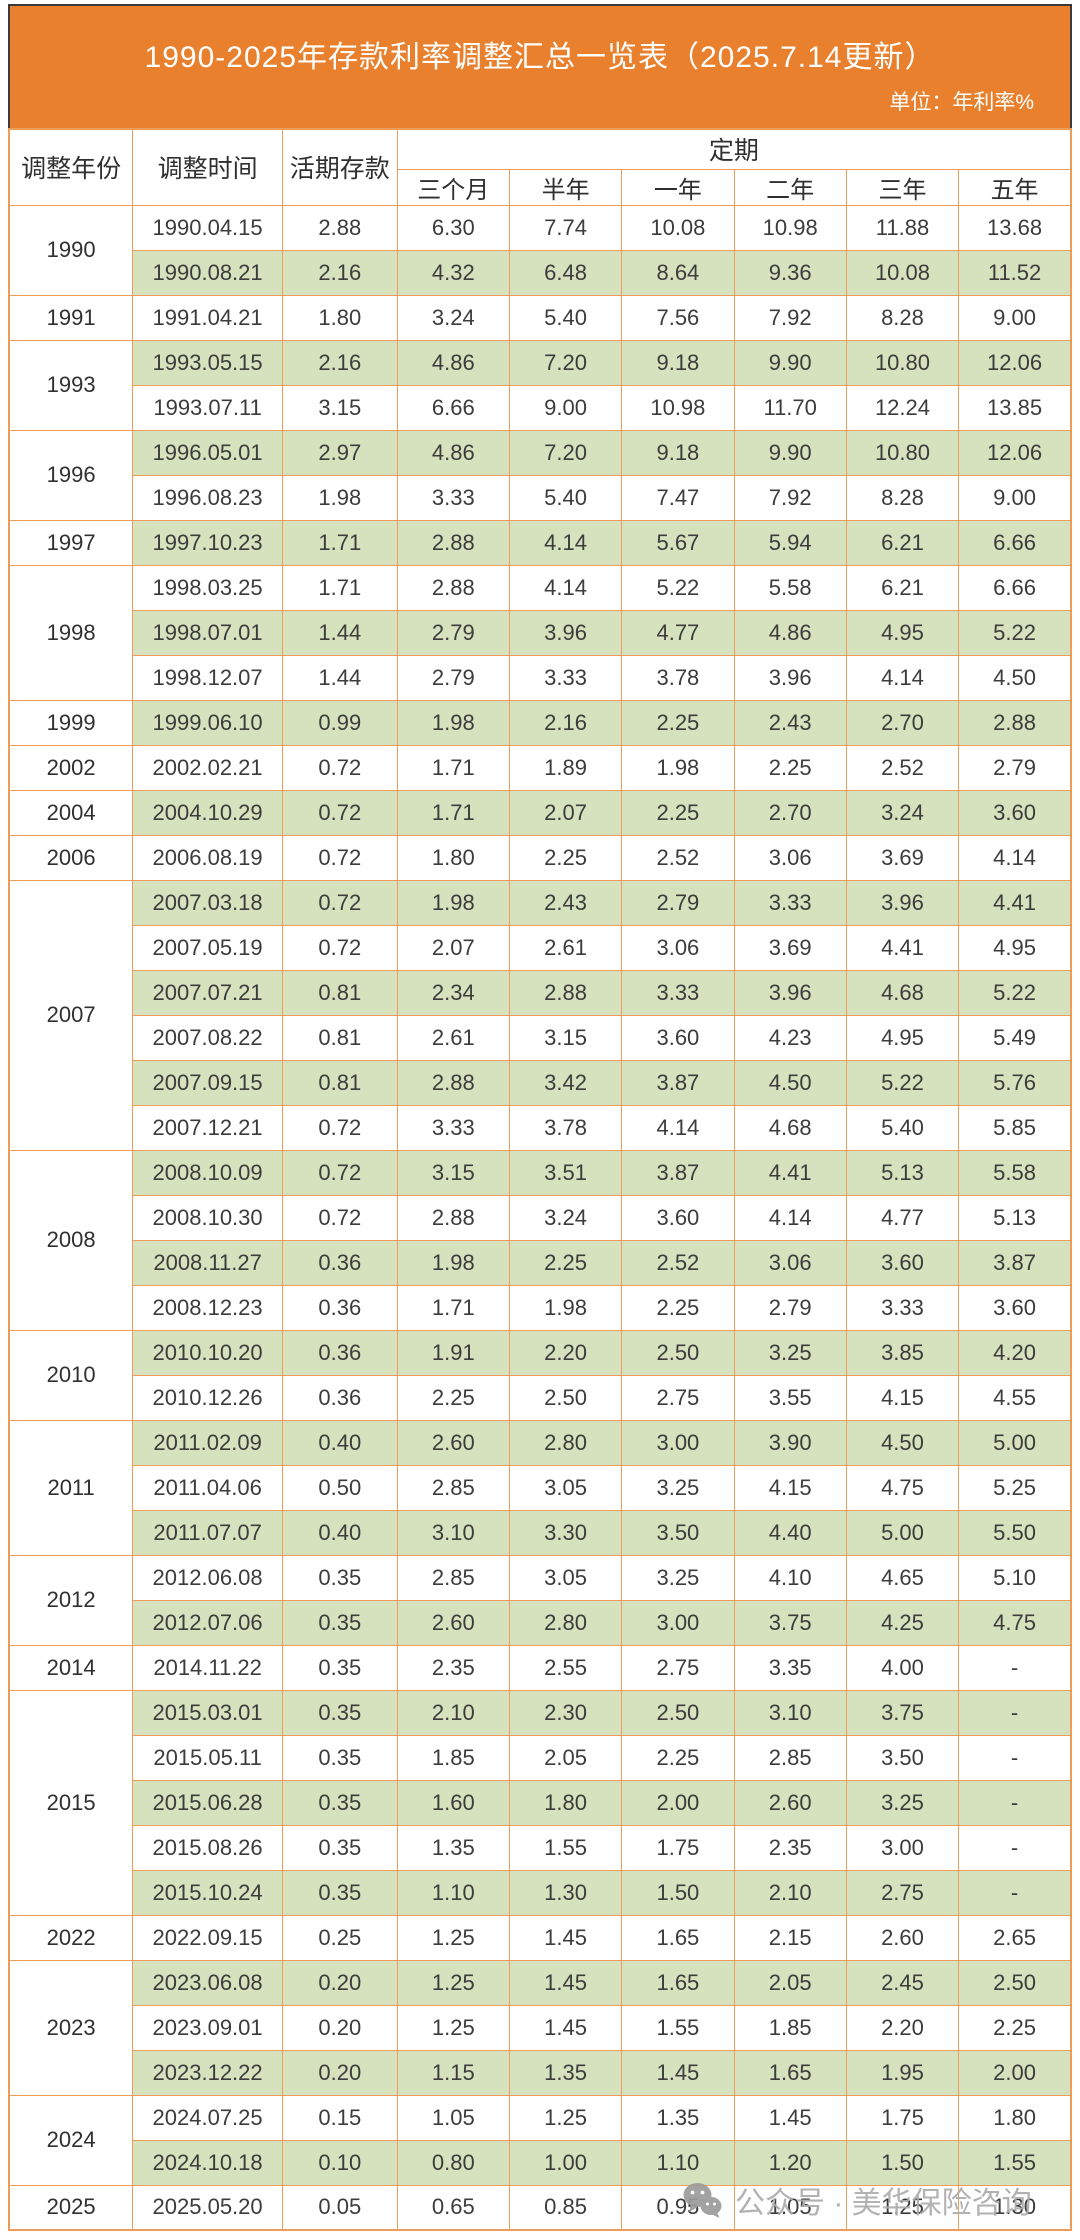 The width and height of the screenshot is (1080, 2240). What do you see at coordinates (207, 542) in the screenshot?
I see `adjust-date-cell: 1997.10.23` at bounding box center [207, 542].